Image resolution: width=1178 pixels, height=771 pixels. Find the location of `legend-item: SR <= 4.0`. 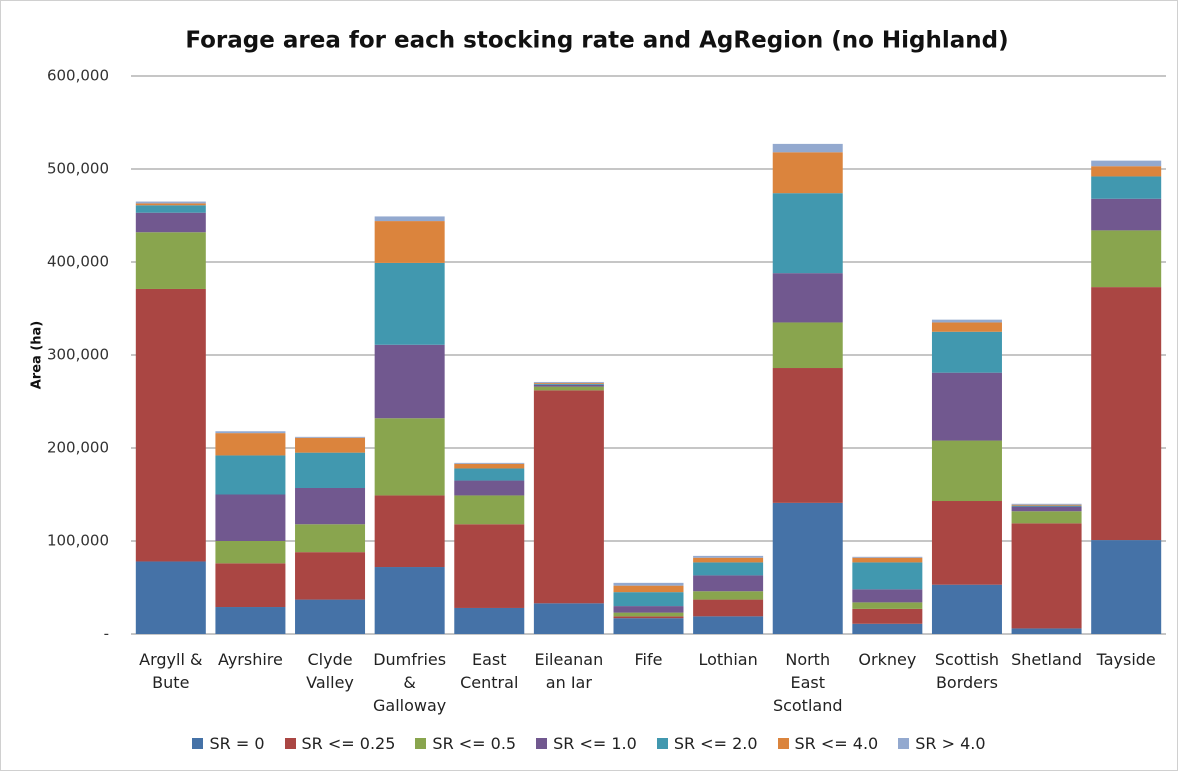

legend-item: SR <= 4.0 is located at coordinates (827, 743).